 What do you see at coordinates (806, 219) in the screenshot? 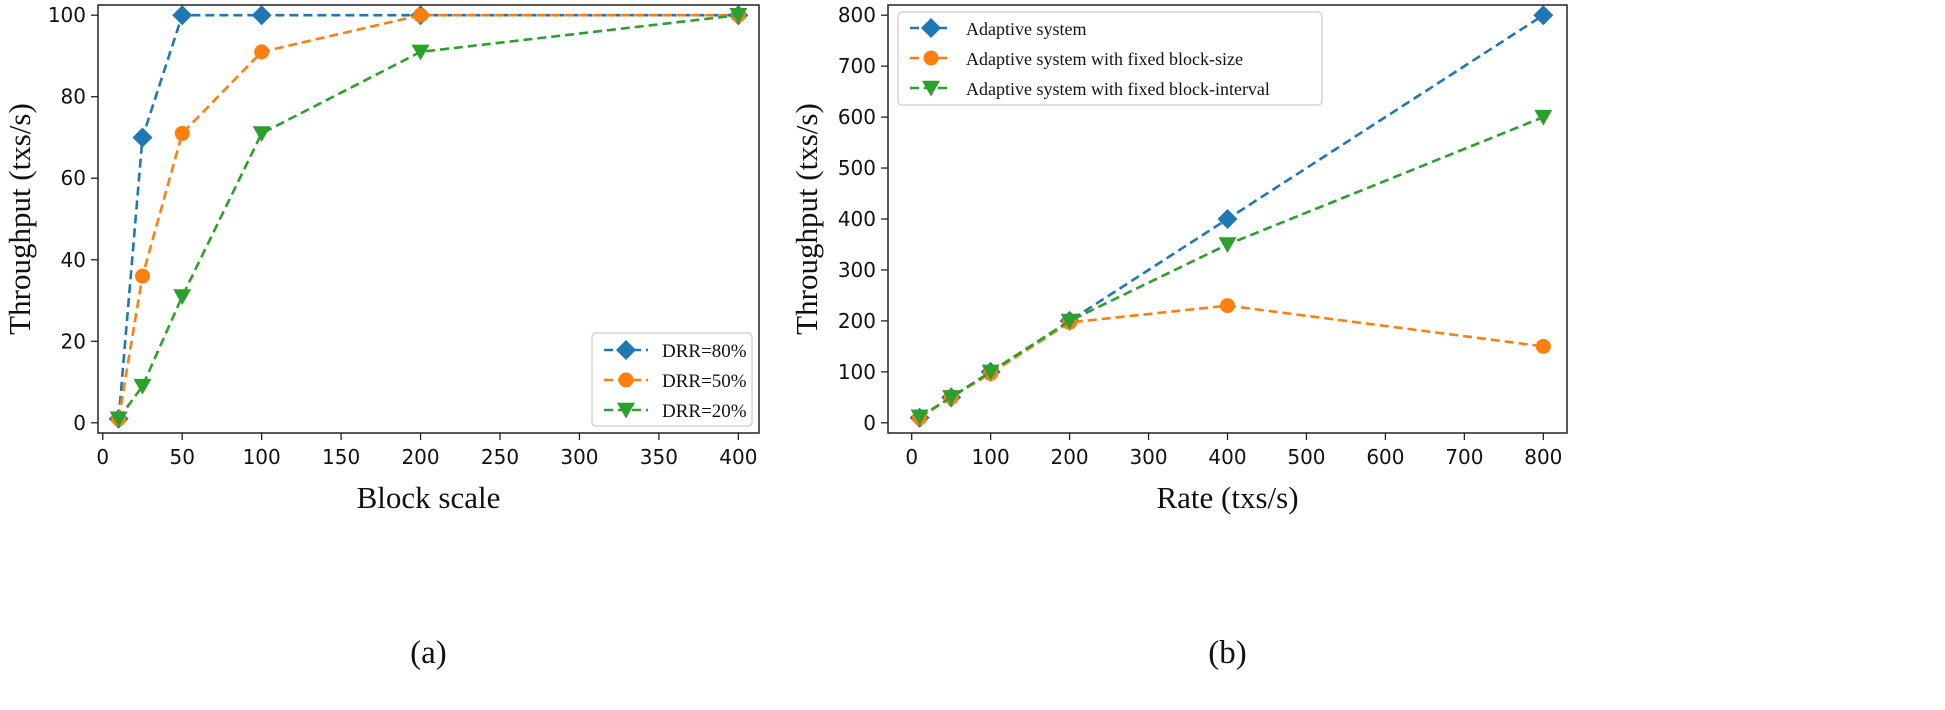
I see `chart-b-y-axis-label: Throughput (txs/s)` at bounding box center [806, 219].